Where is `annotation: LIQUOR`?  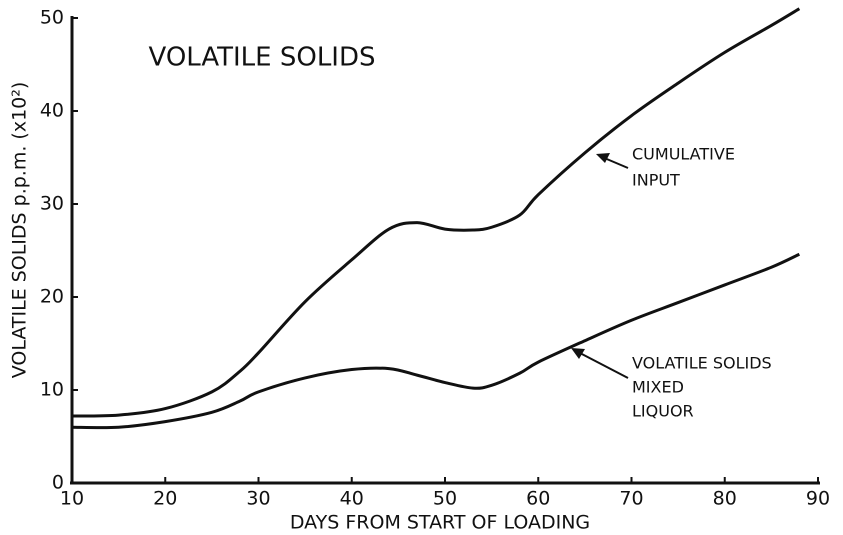 annotation: LIQUOR is located at coordinates (663, 411).